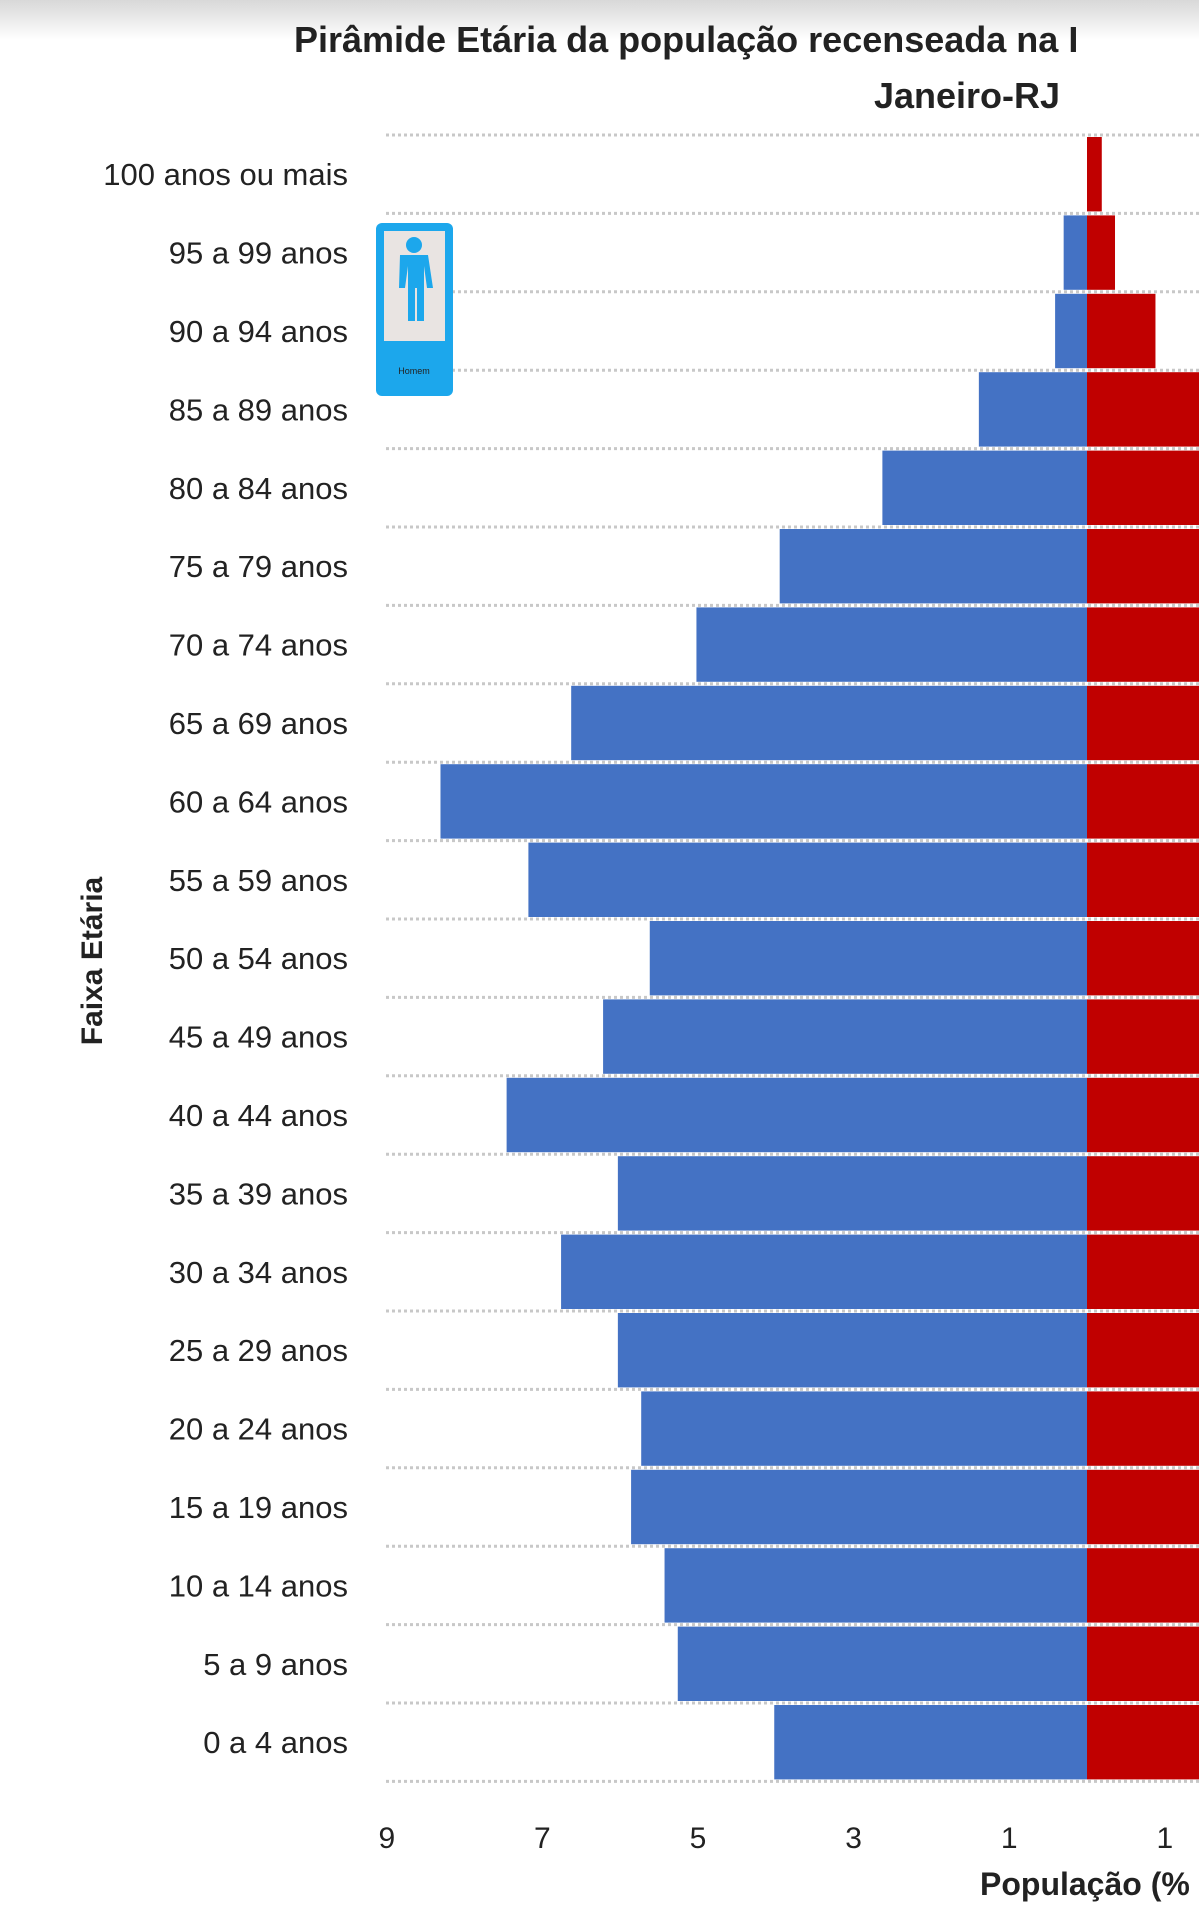 The width and height of the screenshot is (1199, 1920). What do you see at coordinates (1085, 1884) in the screenshot?
I see `x-axis-label: População (%` at bounding box center [1085, 1884].